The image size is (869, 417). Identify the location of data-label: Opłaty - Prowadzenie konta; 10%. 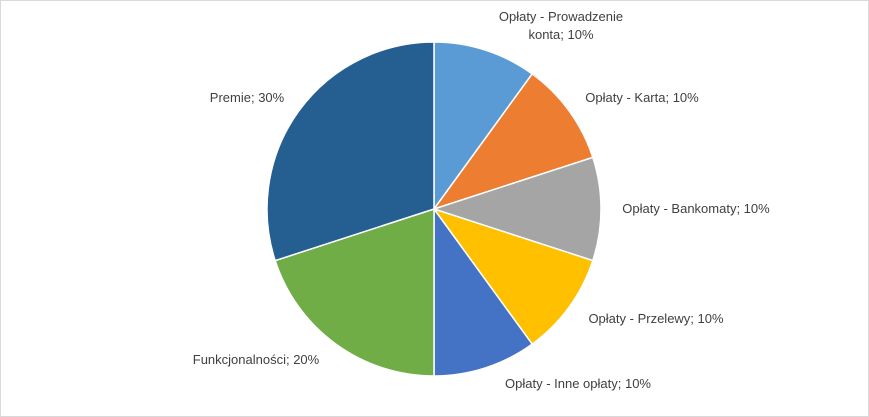
(561, 25).